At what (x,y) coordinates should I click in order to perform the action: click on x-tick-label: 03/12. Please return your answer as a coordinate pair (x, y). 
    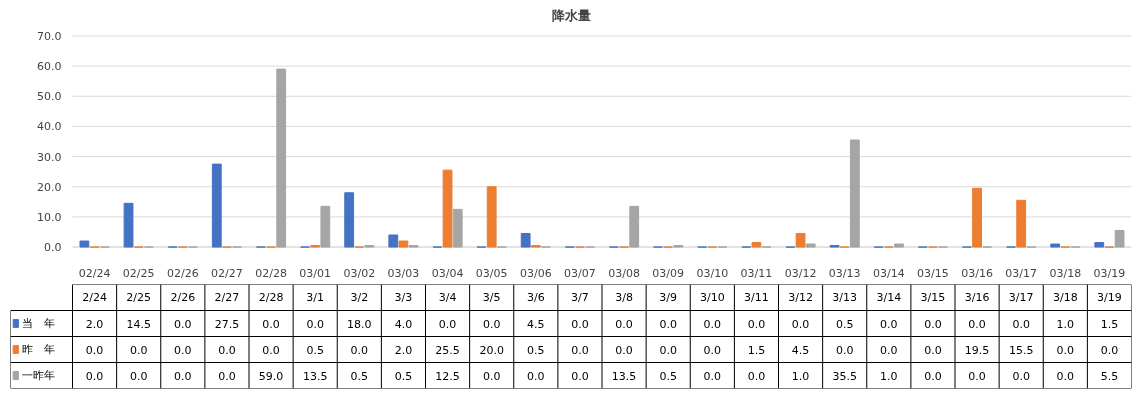
    Looking at the image, I should click on (800, 273).